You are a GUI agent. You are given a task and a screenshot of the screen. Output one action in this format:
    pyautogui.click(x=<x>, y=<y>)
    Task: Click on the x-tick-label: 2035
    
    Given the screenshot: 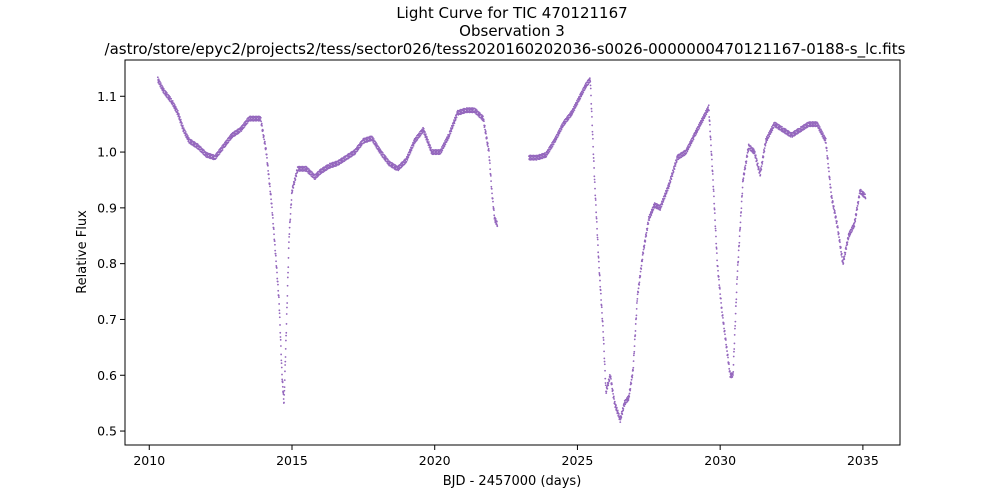 What is the action you would take?
    pyautogui.click(x=863, y=460)
    